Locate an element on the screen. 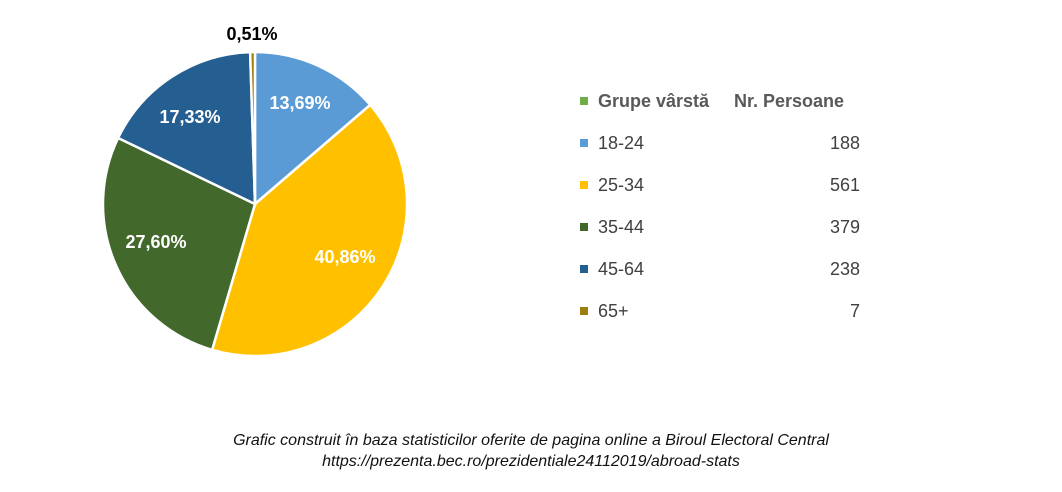 This screenshot has width=1062, height=492. legend-item-label: 65+ is located at coordinates (613, 311).